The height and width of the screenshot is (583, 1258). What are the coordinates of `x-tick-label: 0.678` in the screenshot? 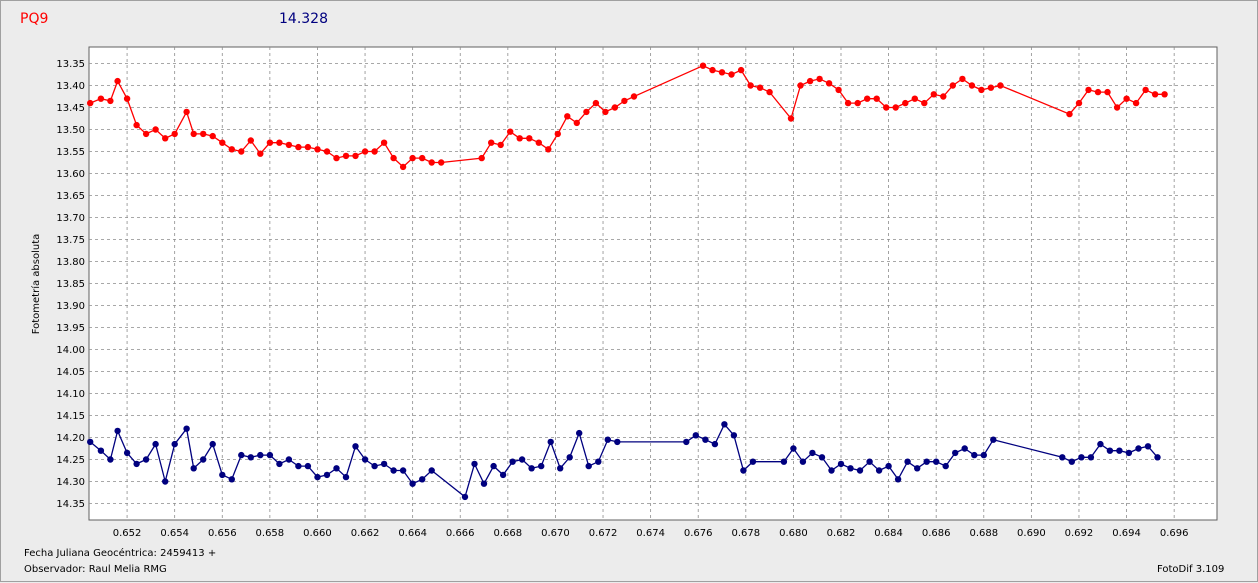 It's located at (745, 533).